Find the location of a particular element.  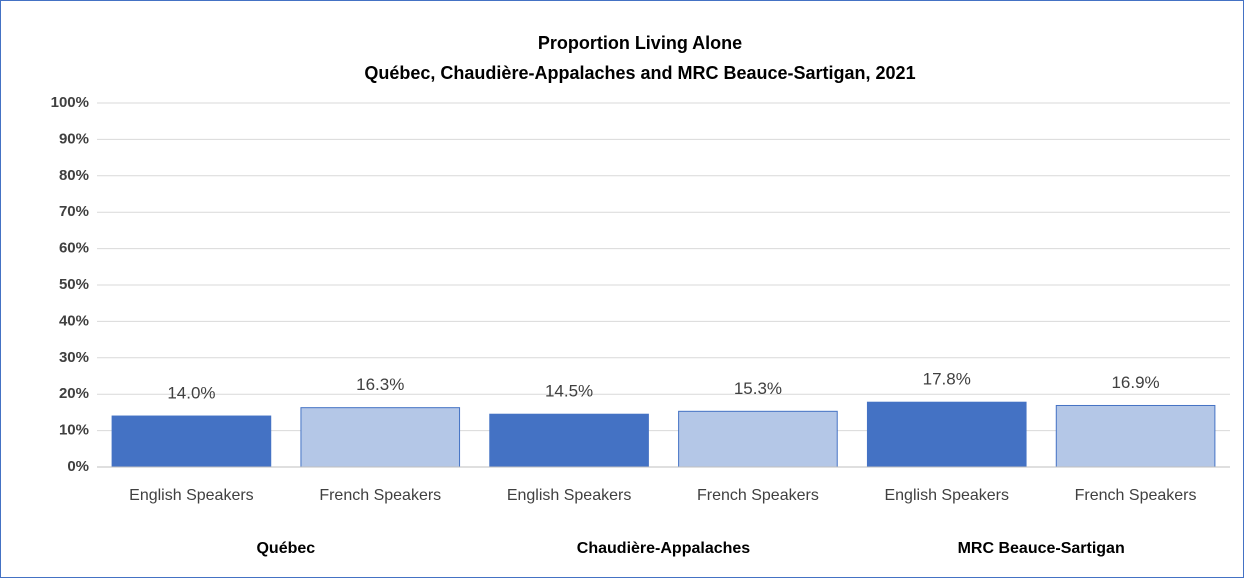

y-tick-label: 70% is located at coordinates (74, 211).